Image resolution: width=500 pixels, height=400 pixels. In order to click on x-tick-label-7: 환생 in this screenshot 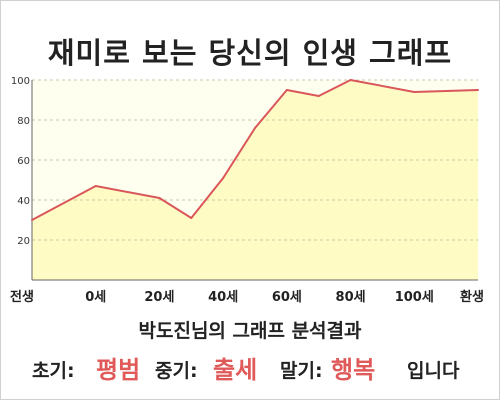, I will do `click(472, 297)`.